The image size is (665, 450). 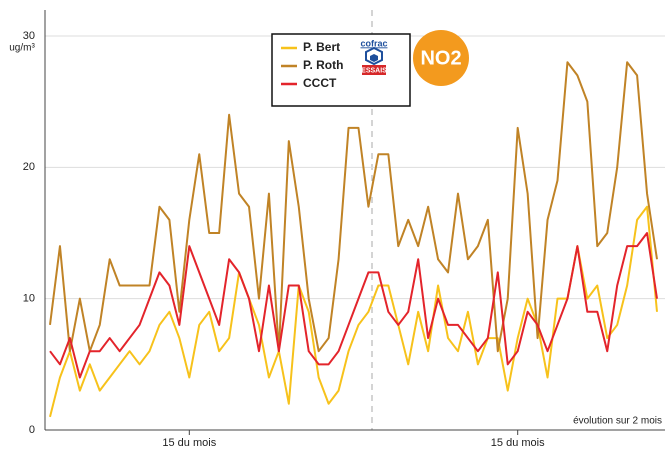 I want to click on badge, so click(x=441, y=58).